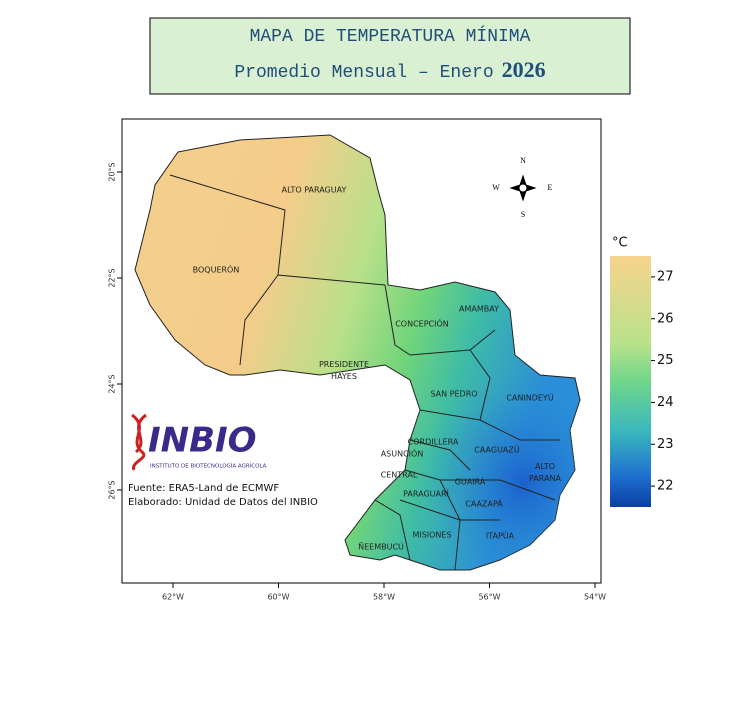 This screenshot has width=756, height=724. What do you see at coordinates (630, 381) in the screenshot?
I see `colorbar` at bounding box center [630, 381].